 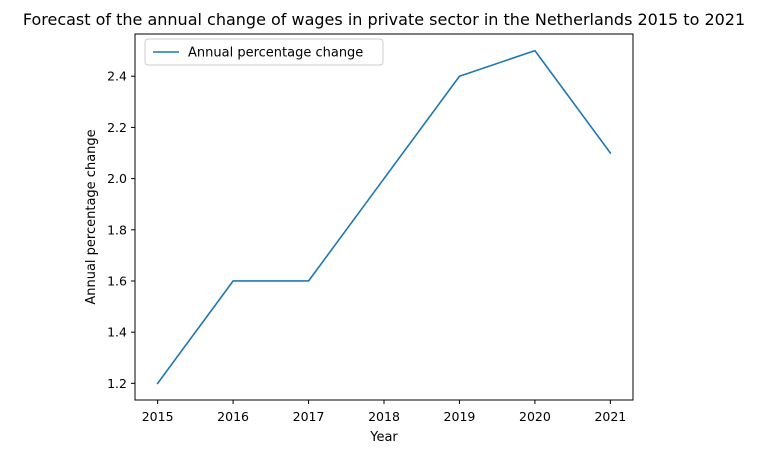 What do you see at coordinates (117, 332) in the screenshot?
I see `y-tick-label: 1.4` at bounding box center [117, 332].